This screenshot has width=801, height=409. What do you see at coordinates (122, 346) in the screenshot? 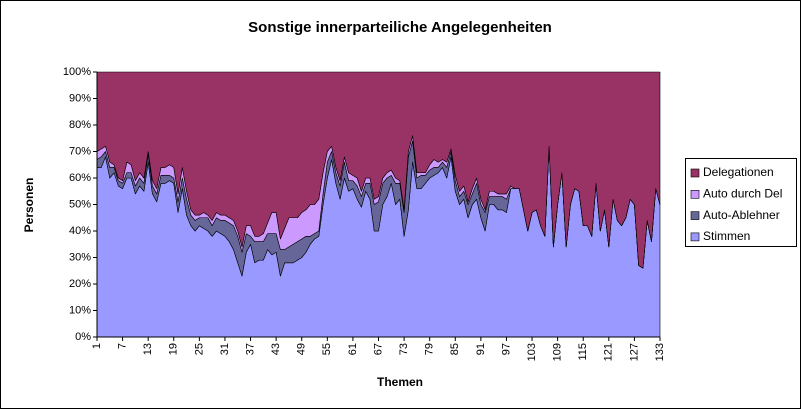
I see `x-tick-label: 7` at bounding box center [122, 346].